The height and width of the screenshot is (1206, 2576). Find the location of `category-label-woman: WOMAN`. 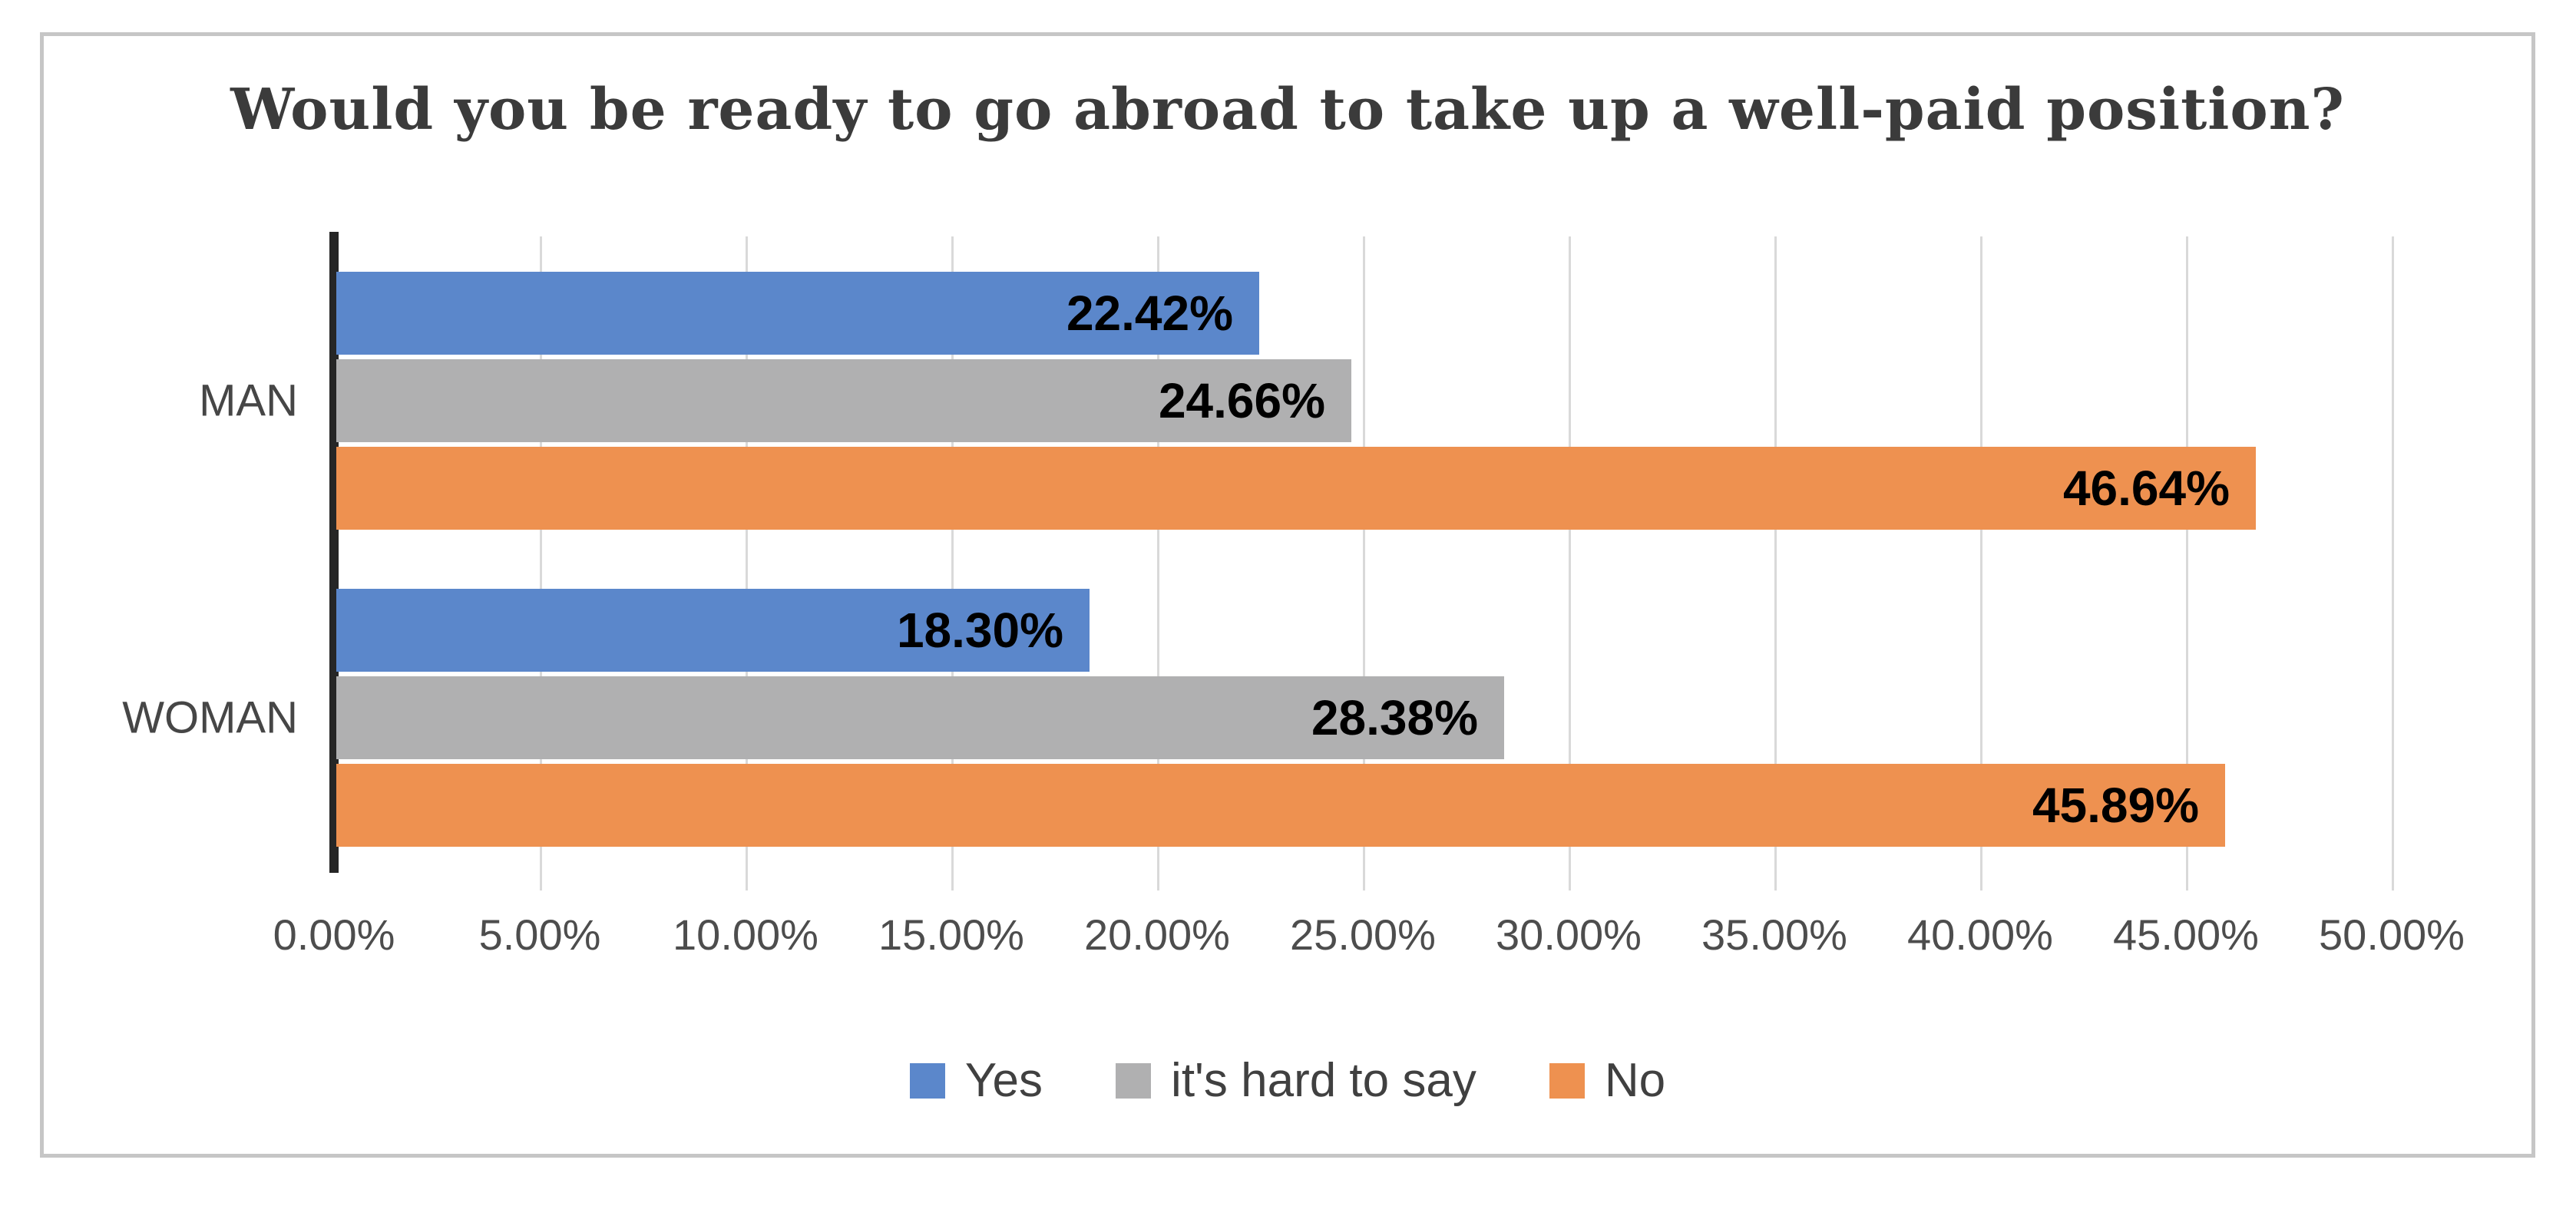

category-label-woman: WOMAN is located at coordinates (210, 717).